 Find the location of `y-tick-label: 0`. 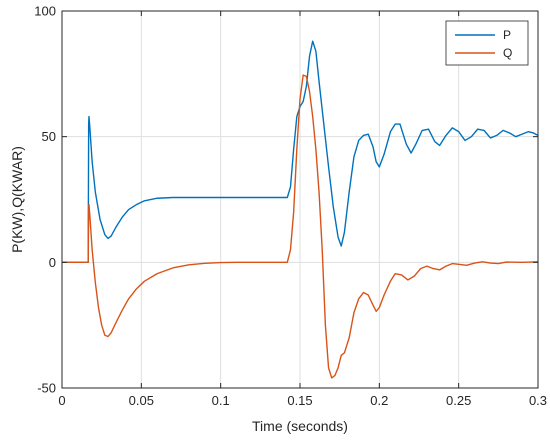

y-tick-label: 0 is located at coordinates (52, 262).